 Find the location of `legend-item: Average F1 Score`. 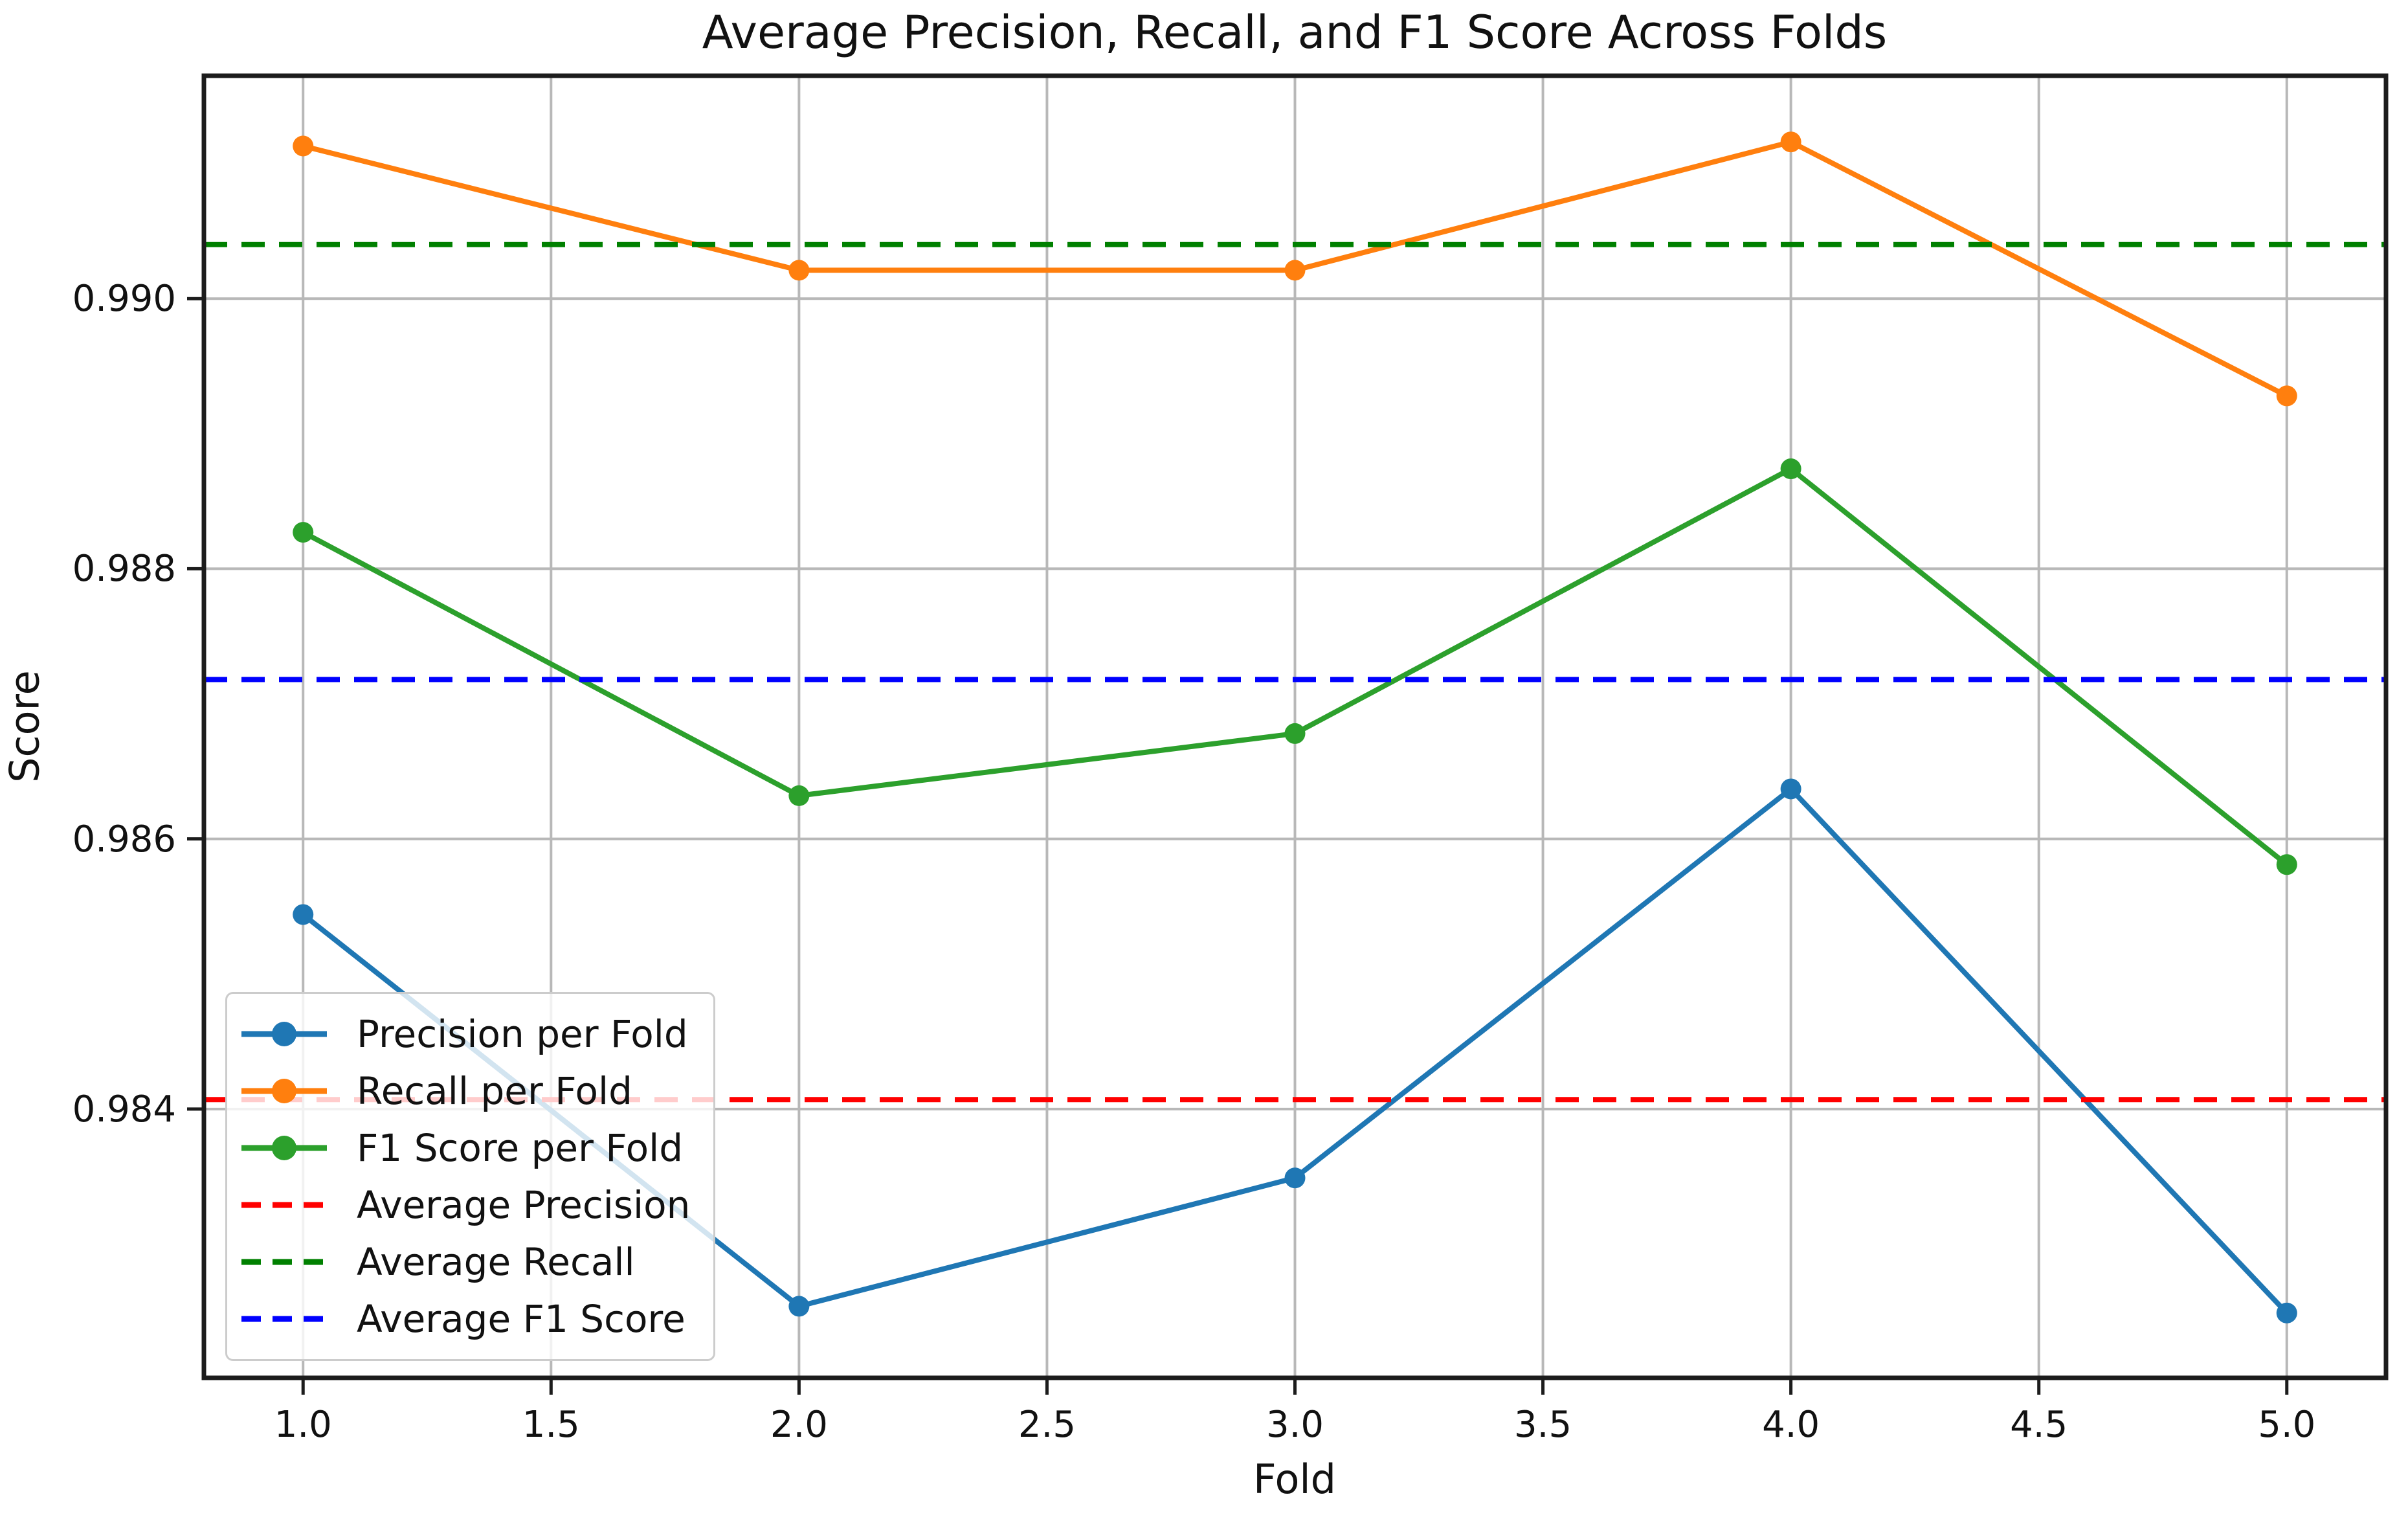

legend-item: Average F1 Score is located at coordinates (464, 1318).